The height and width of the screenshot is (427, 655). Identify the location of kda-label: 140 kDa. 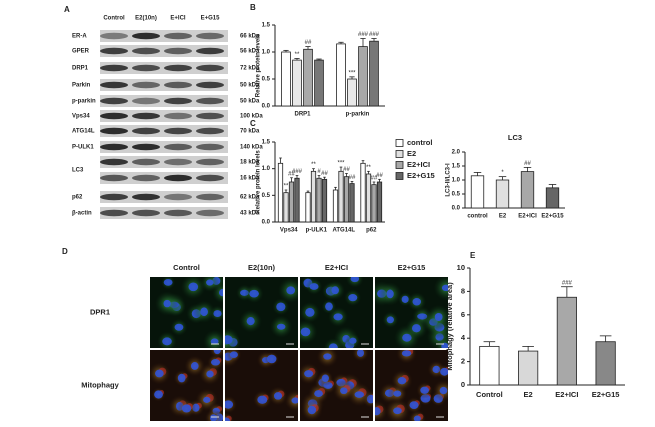
(251, 148).